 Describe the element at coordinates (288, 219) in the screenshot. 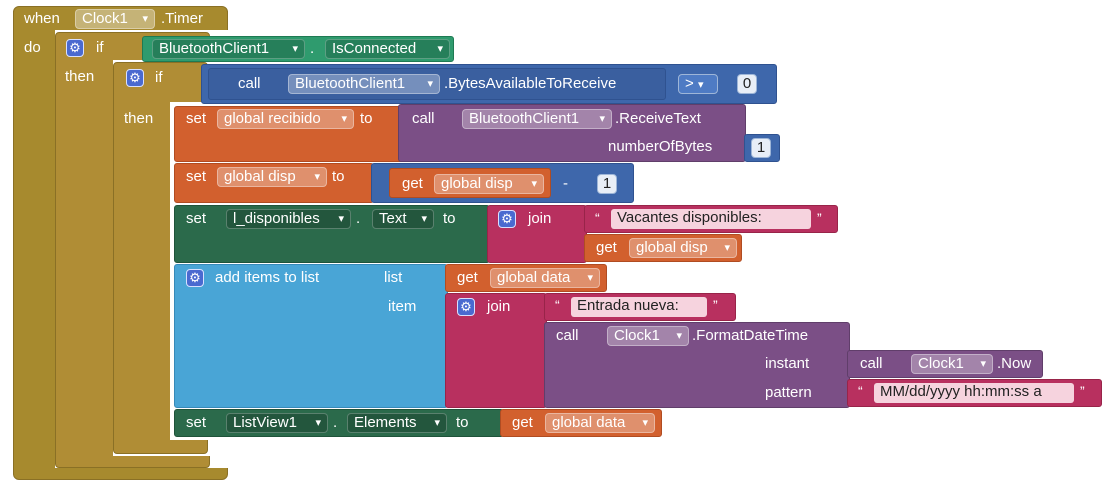

I see `label-component-dropdown: l_disponibles` at that location.